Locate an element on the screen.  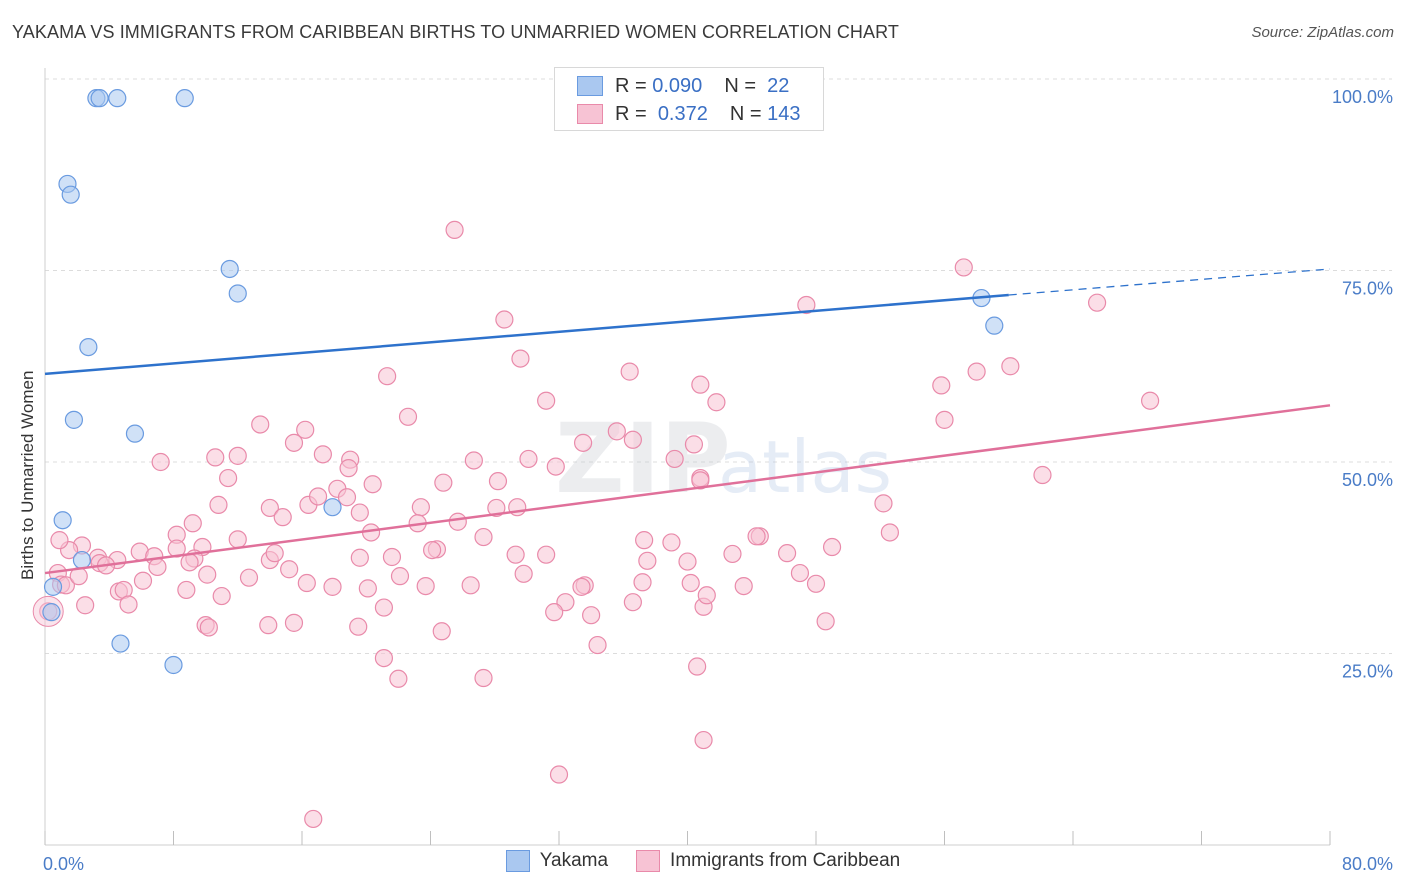
n-label: N = is located at coordinates (740, 85).